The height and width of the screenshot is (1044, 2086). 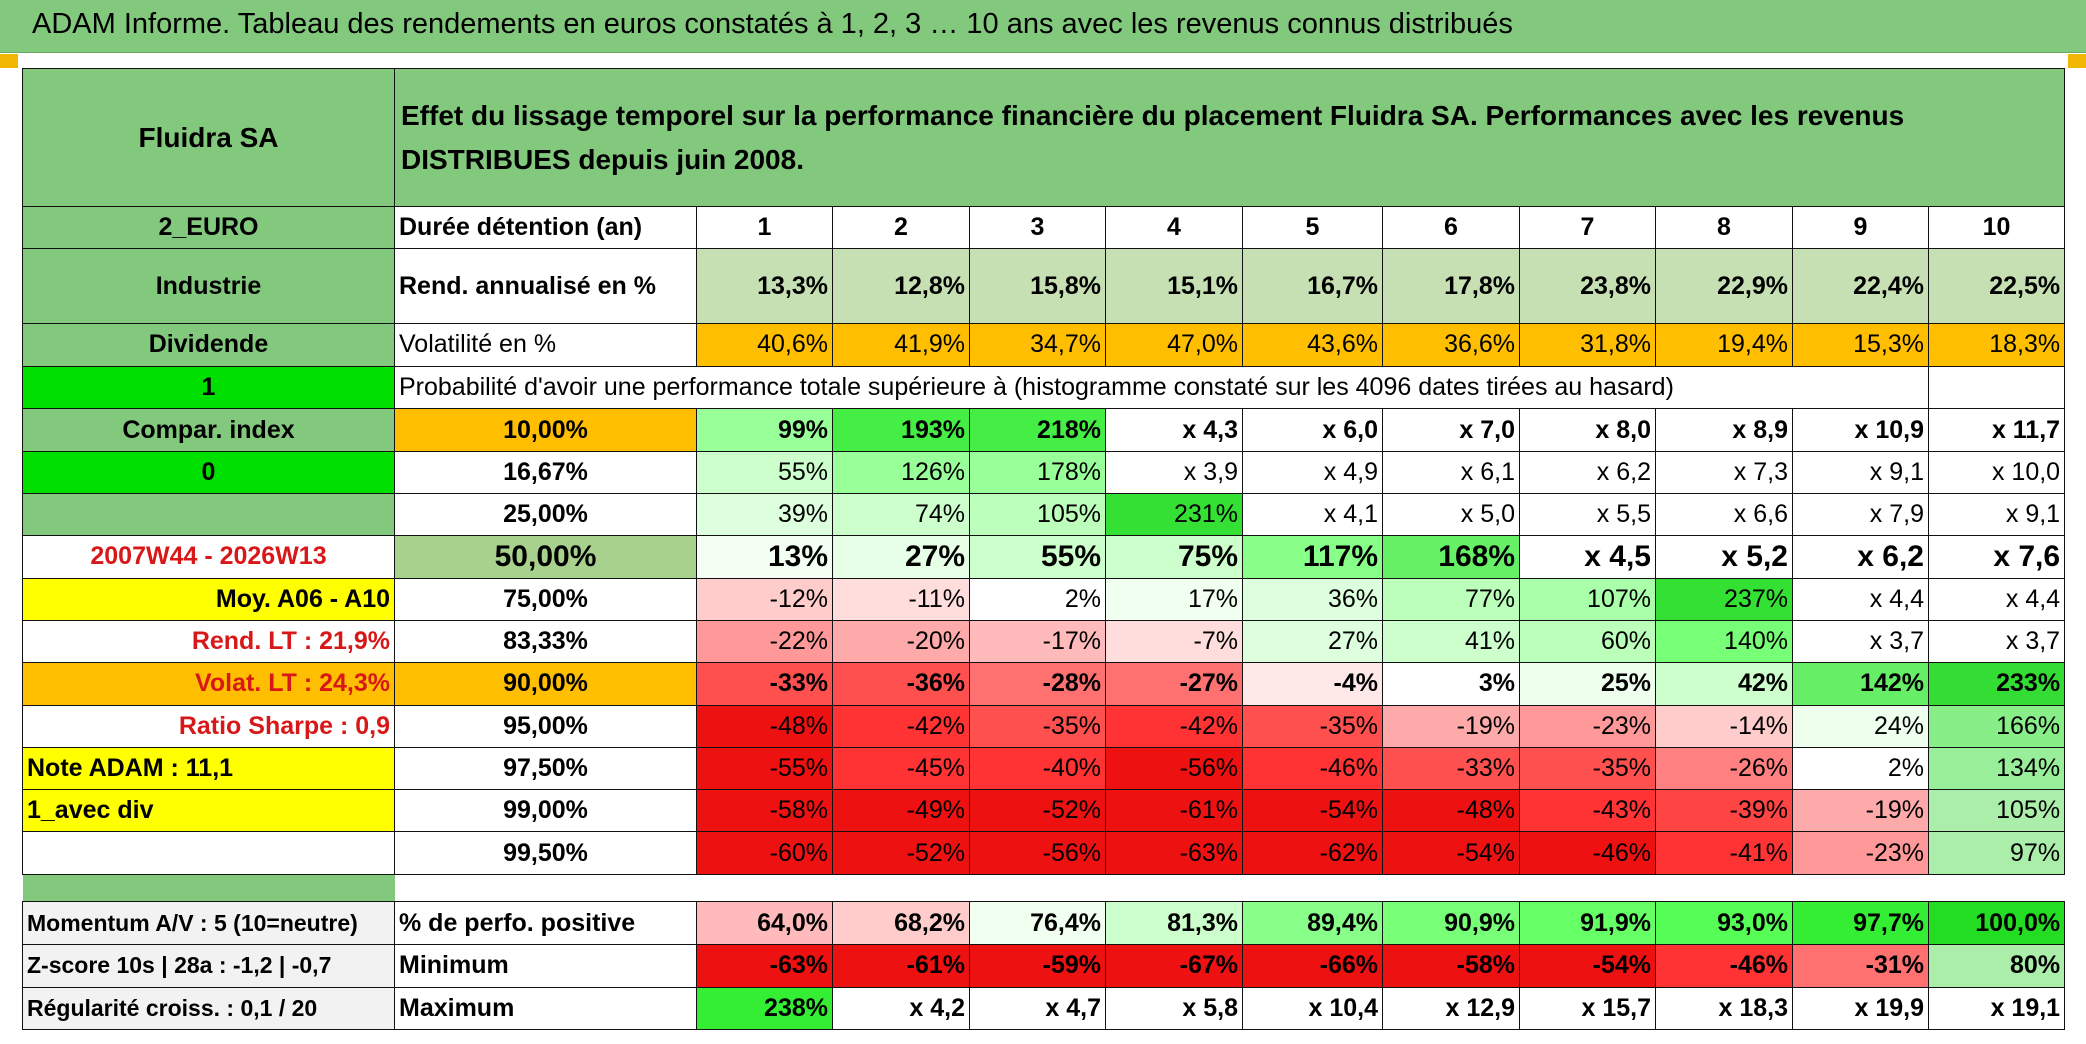 What do you see at coordinates (1996, 966) in the screenshot?
I see `table-cell: 80%` at bounding box center [1996, 966].